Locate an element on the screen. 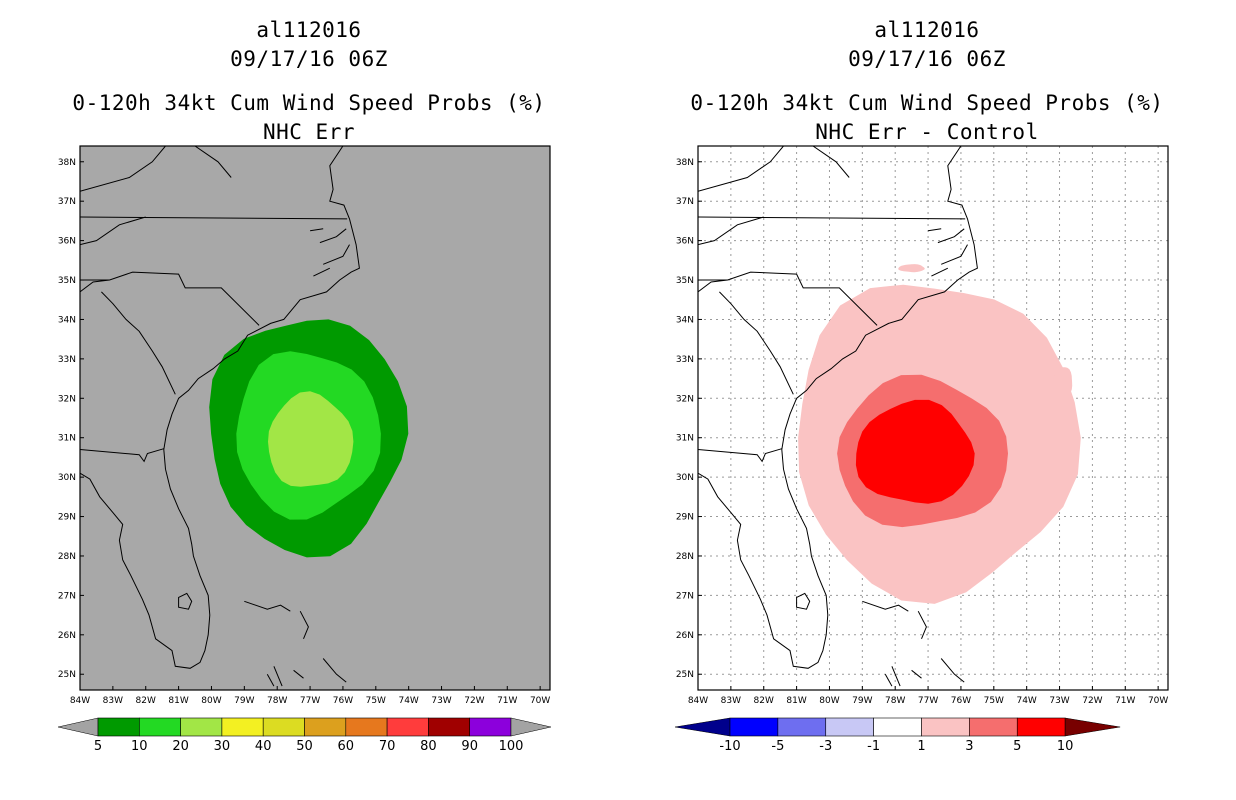 The width and height of the screenshot is (1236, 800). lon-tick-label: 83W is located at coordinates (113, 701).